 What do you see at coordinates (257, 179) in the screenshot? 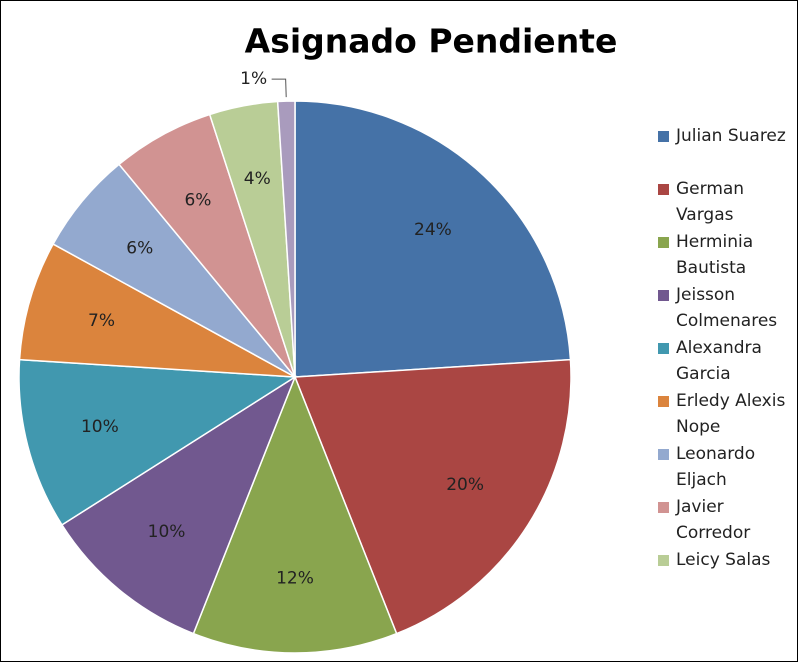
I see `data-label: 4%` at bounding box center [257, 179].